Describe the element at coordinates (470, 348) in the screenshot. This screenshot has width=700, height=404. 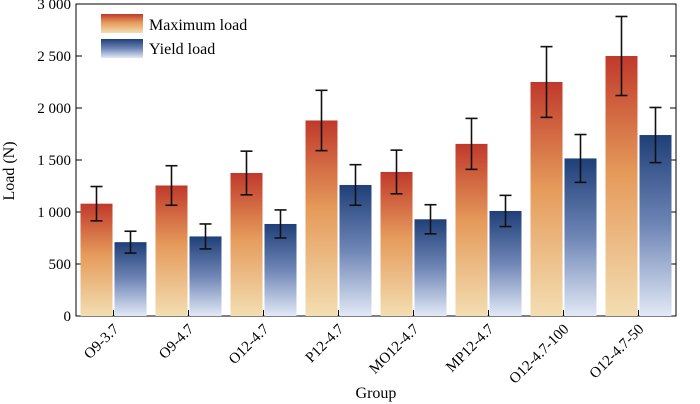
I see `x-tick-label: MP12-4.7` at that location.